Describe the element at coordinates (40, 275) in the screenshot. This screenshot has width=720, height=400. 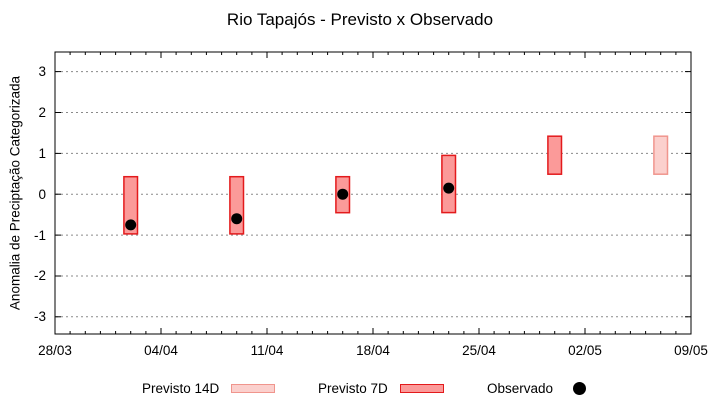
I see `y-tick-label: -2` at that location.